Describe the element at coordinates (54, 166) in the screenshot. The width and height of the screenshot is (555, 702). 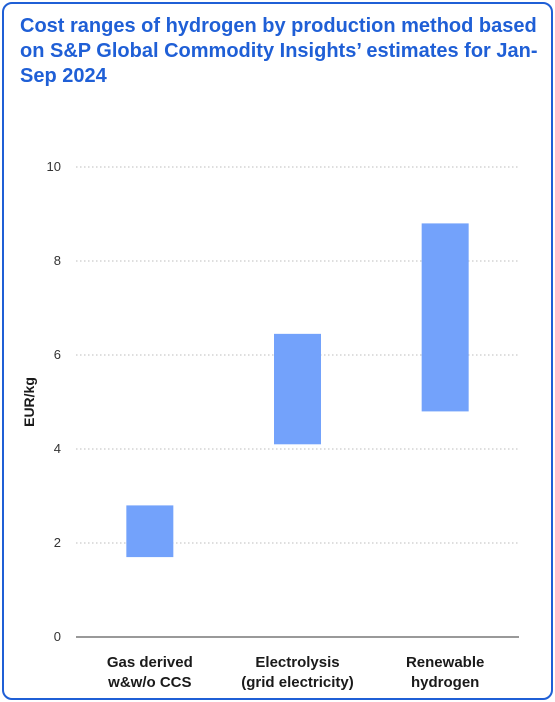
I see `y-tick-label: 10` at that location.